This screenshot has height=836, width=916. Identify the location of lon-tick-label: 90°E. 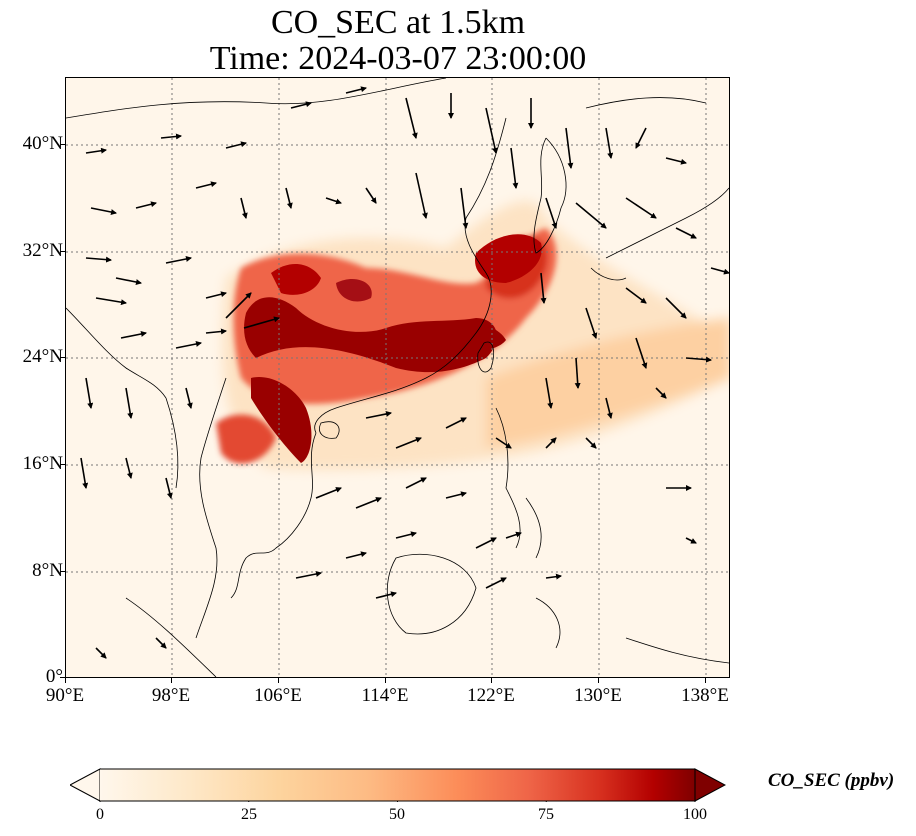
(65, 695).